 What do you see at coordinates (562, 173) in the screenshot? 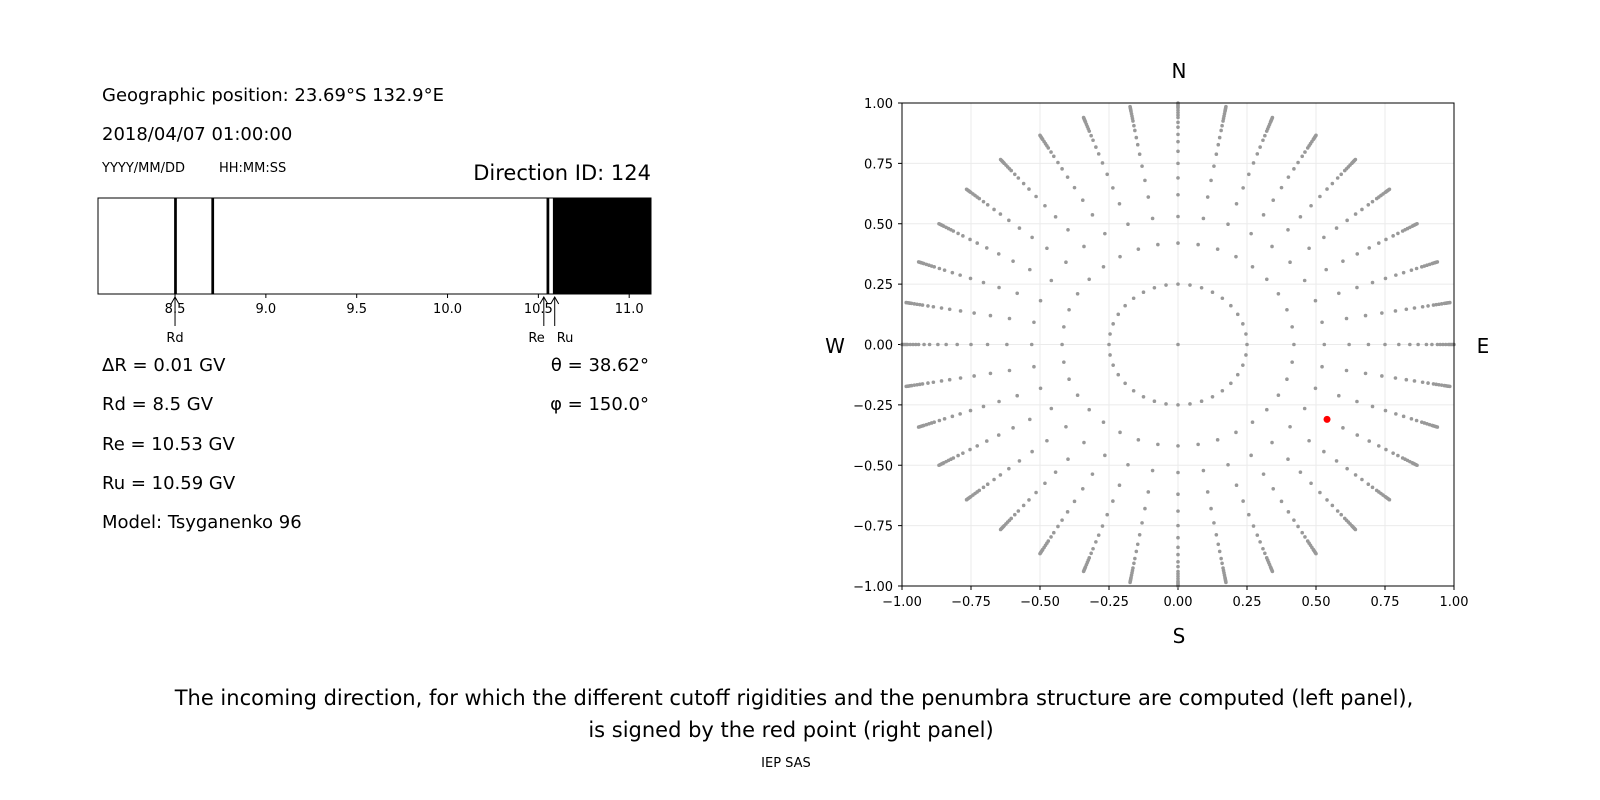
I see `direction-id: Direction ID: 124` at bounding box center [562, 173].